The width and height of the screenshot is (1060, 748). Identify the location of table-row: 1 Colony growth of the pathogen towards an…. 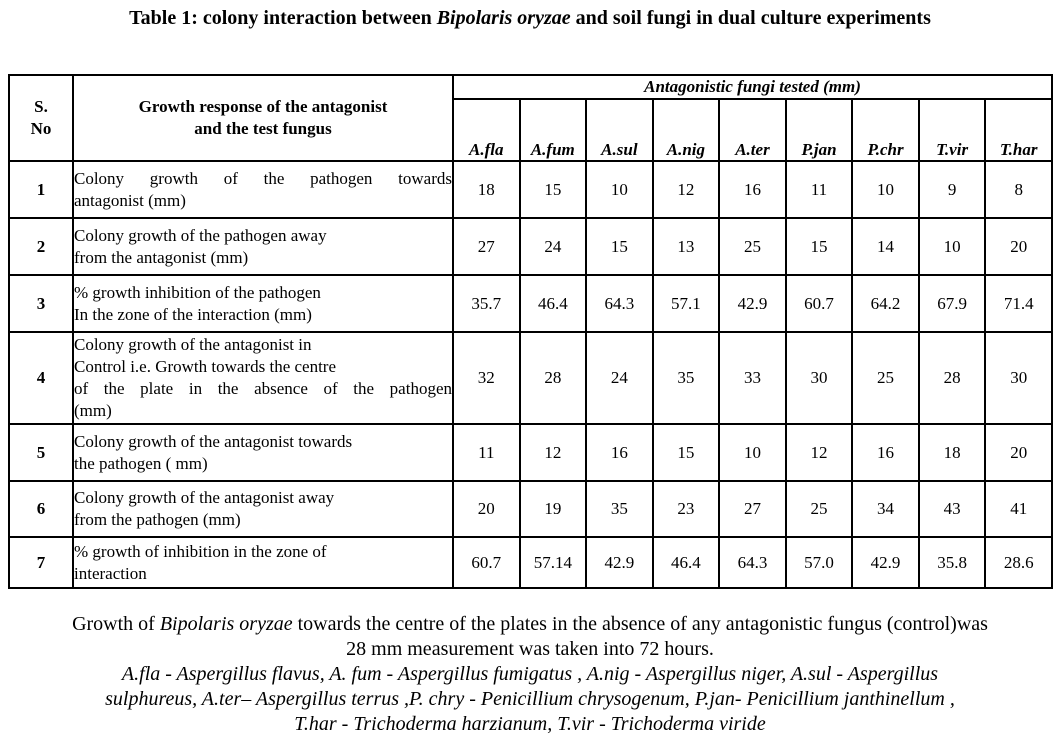
(530, 189).